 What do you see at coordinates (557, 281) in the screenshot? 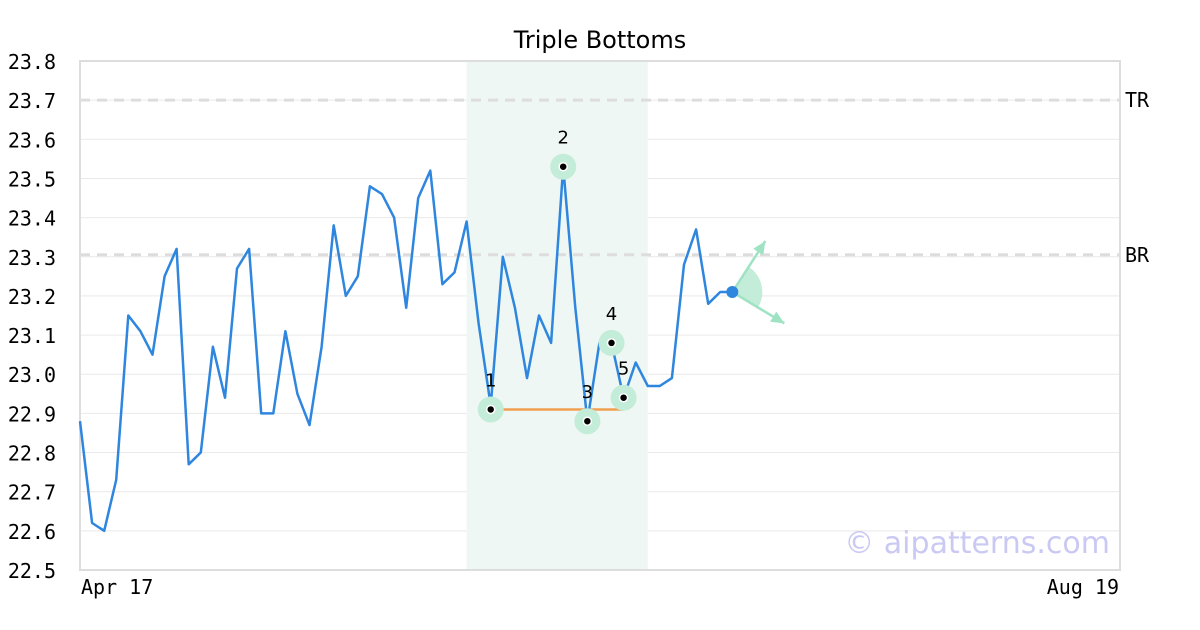
I see `pattern-points-layer: 1 2 3 4 5` at bounding box center [557, 281].